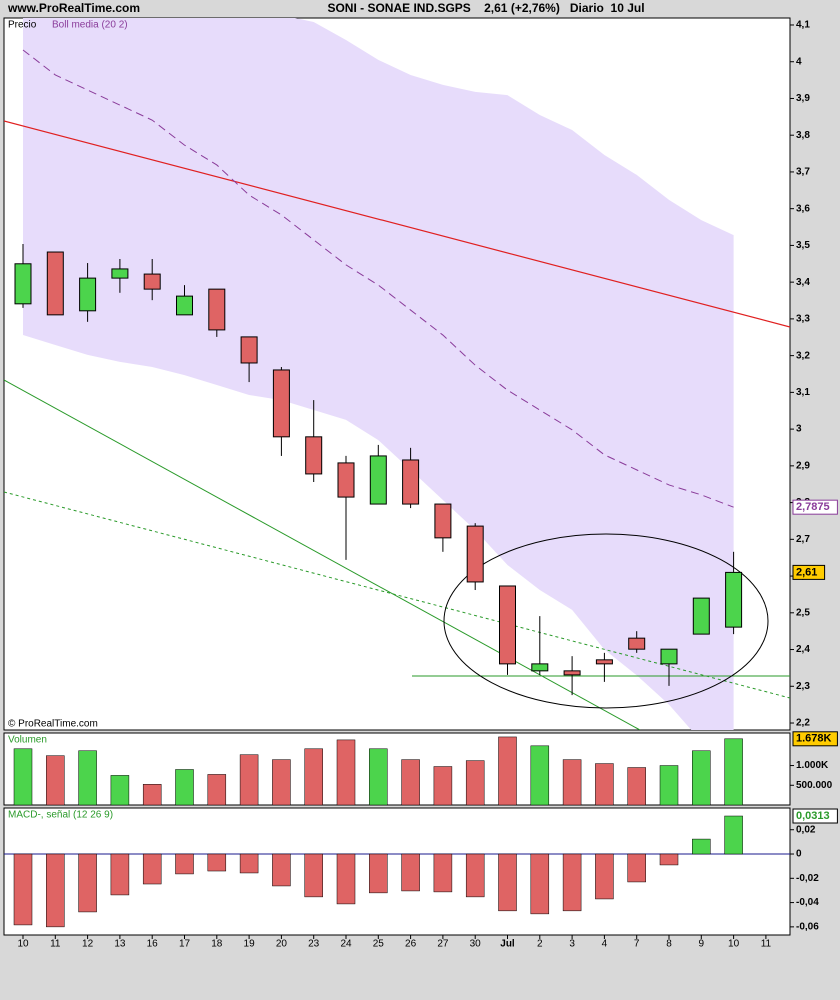 This screenshot has width=840, height=1000. What do you see at coordinates (507, 944) in the screenshot?
I see `x-tick-label: Jul` at bounding box center [507, 944].